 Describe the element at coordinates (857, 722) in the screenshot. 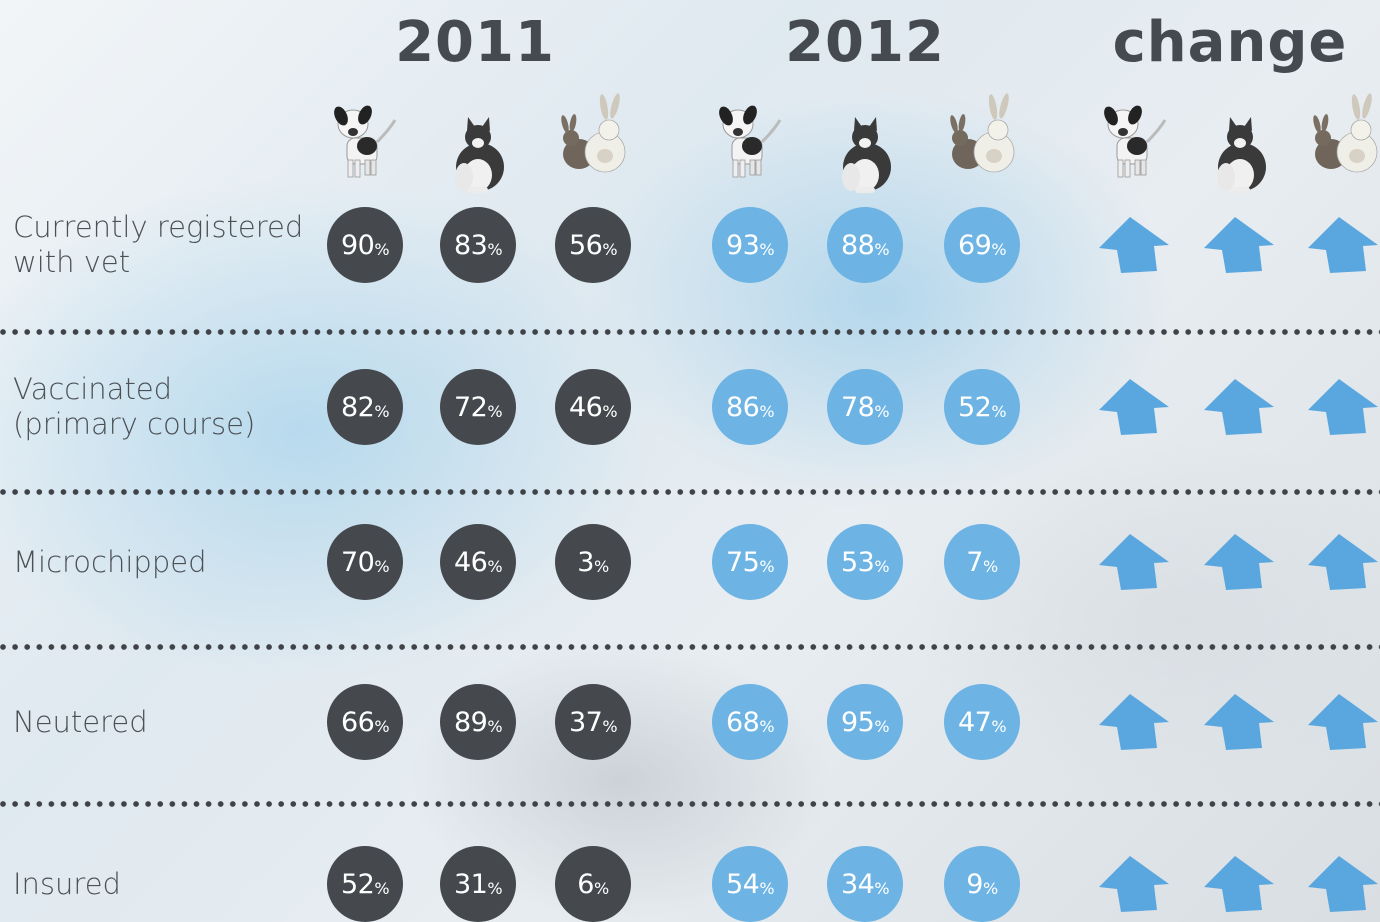

I see `value-number: 95` at that location.